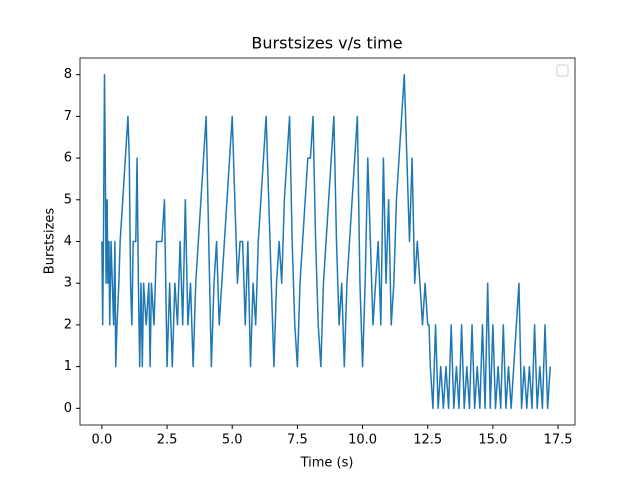 The height and width of the screenshot is (484, 640). What do you see at coordinates (562, 70) in the screenshot?
I see `legend-box` at bounding box center [562, 70].